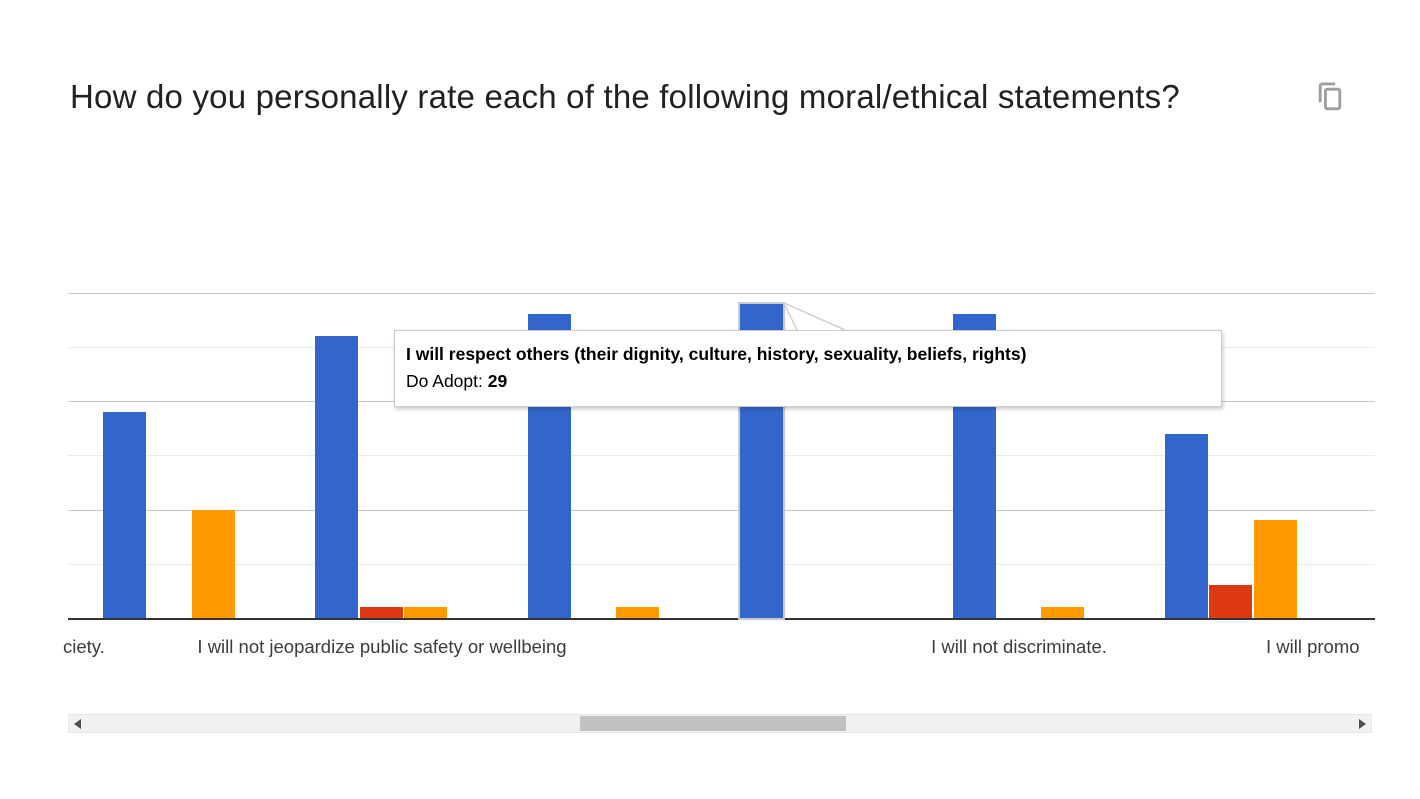  I want to click on tooltip-value-line: Do Adopt: 29, so click(808, 381).